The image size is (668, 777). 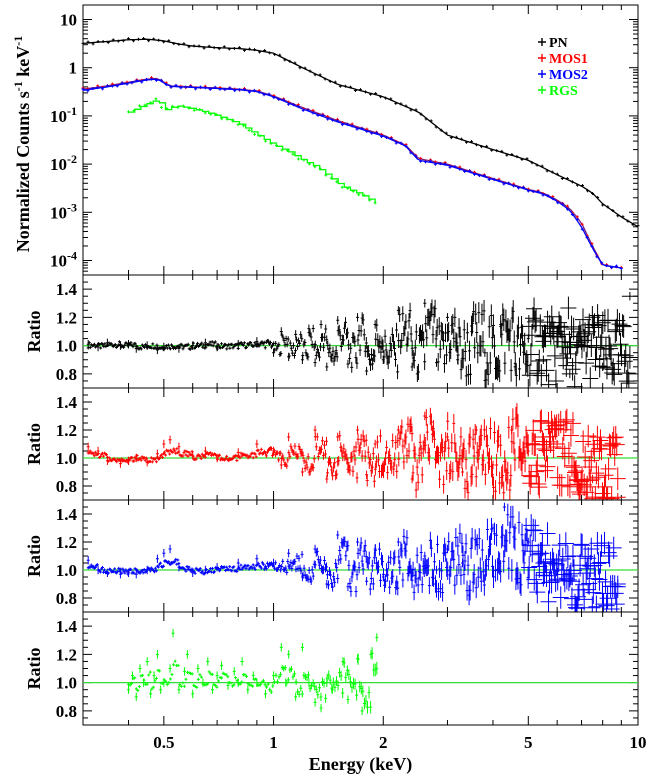 I want to click on ratio-axis-label: Ratio, so click(x=34, y=556).